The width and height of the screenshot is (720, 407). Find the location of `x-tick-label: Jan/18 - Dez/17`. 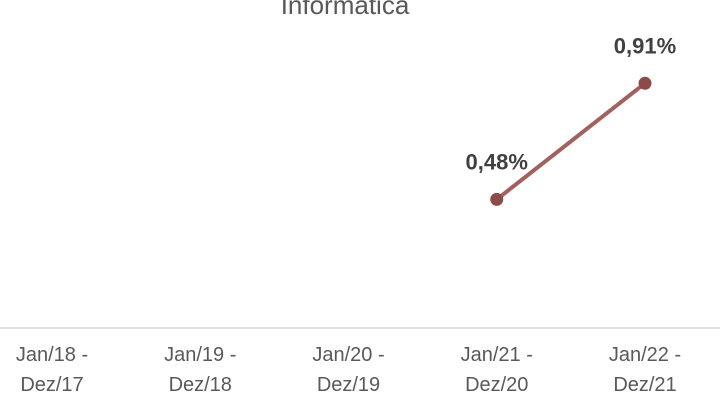

x-tick-label: Jan/18 - Dez/17 is located at coordinates (52, 370).